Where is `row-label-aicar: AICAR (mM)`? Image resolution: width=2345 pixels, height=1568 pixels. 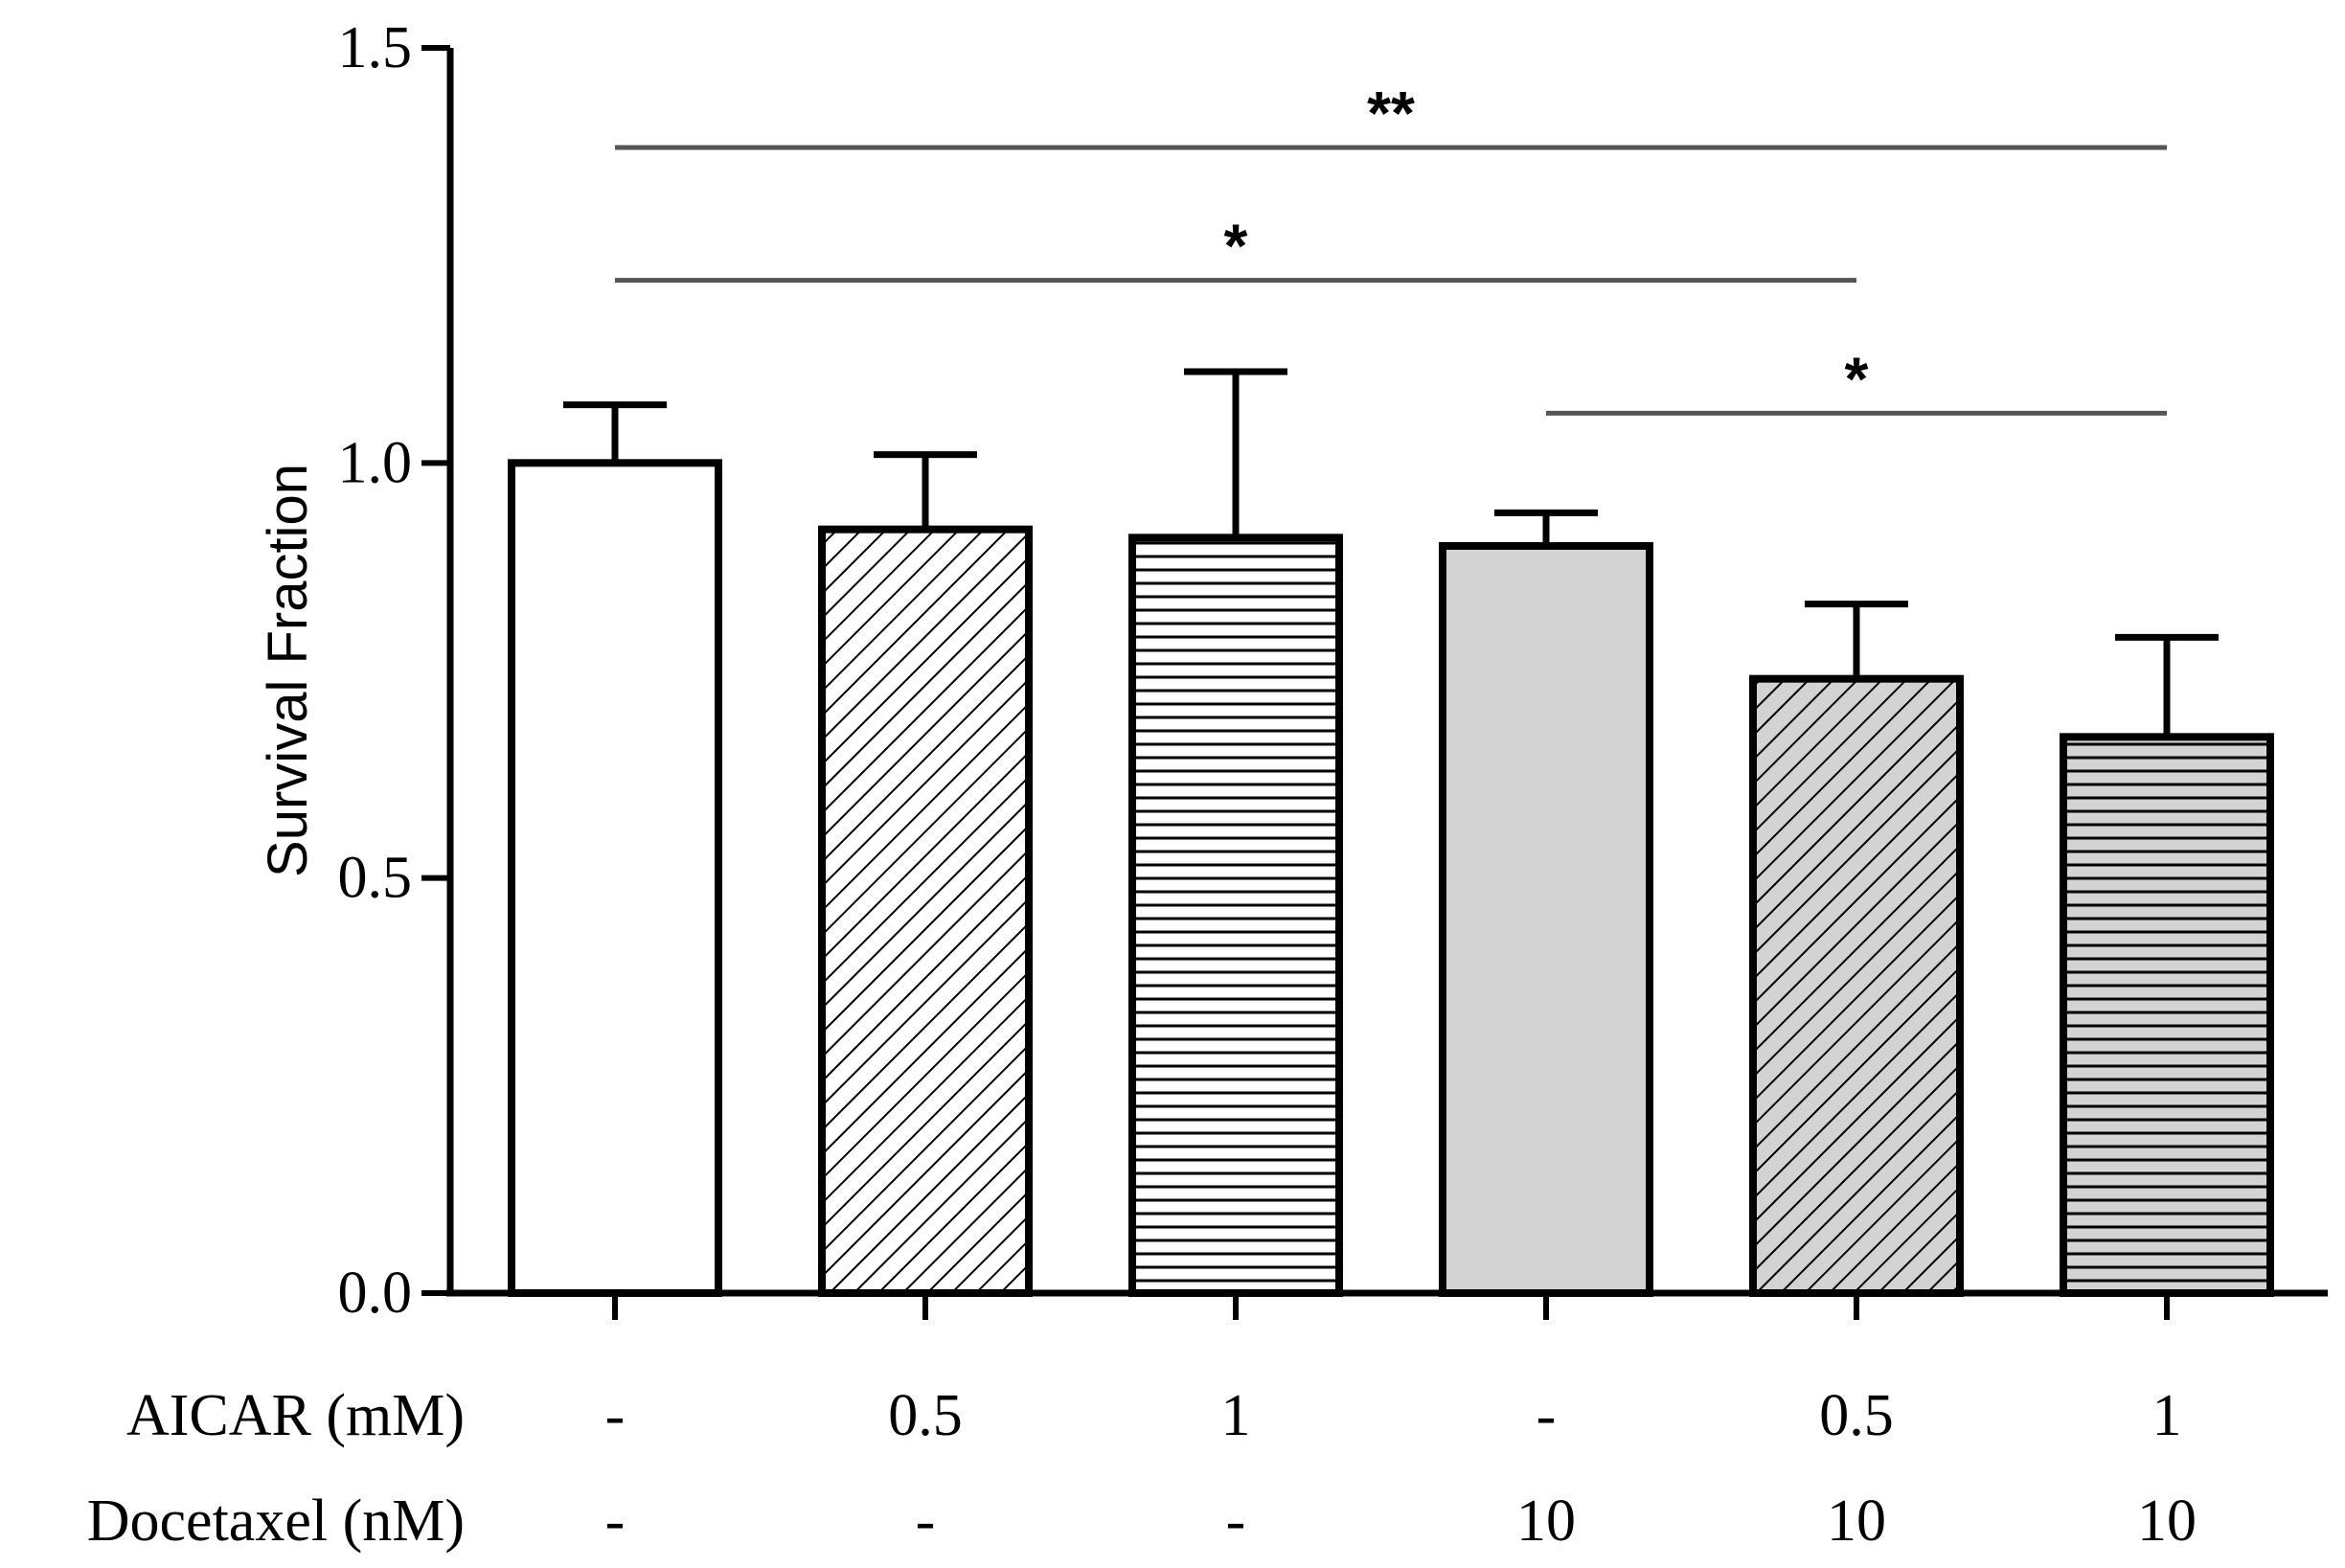 row-label-aicar: AICAR (mM) is located at coordinates (295, 1415).